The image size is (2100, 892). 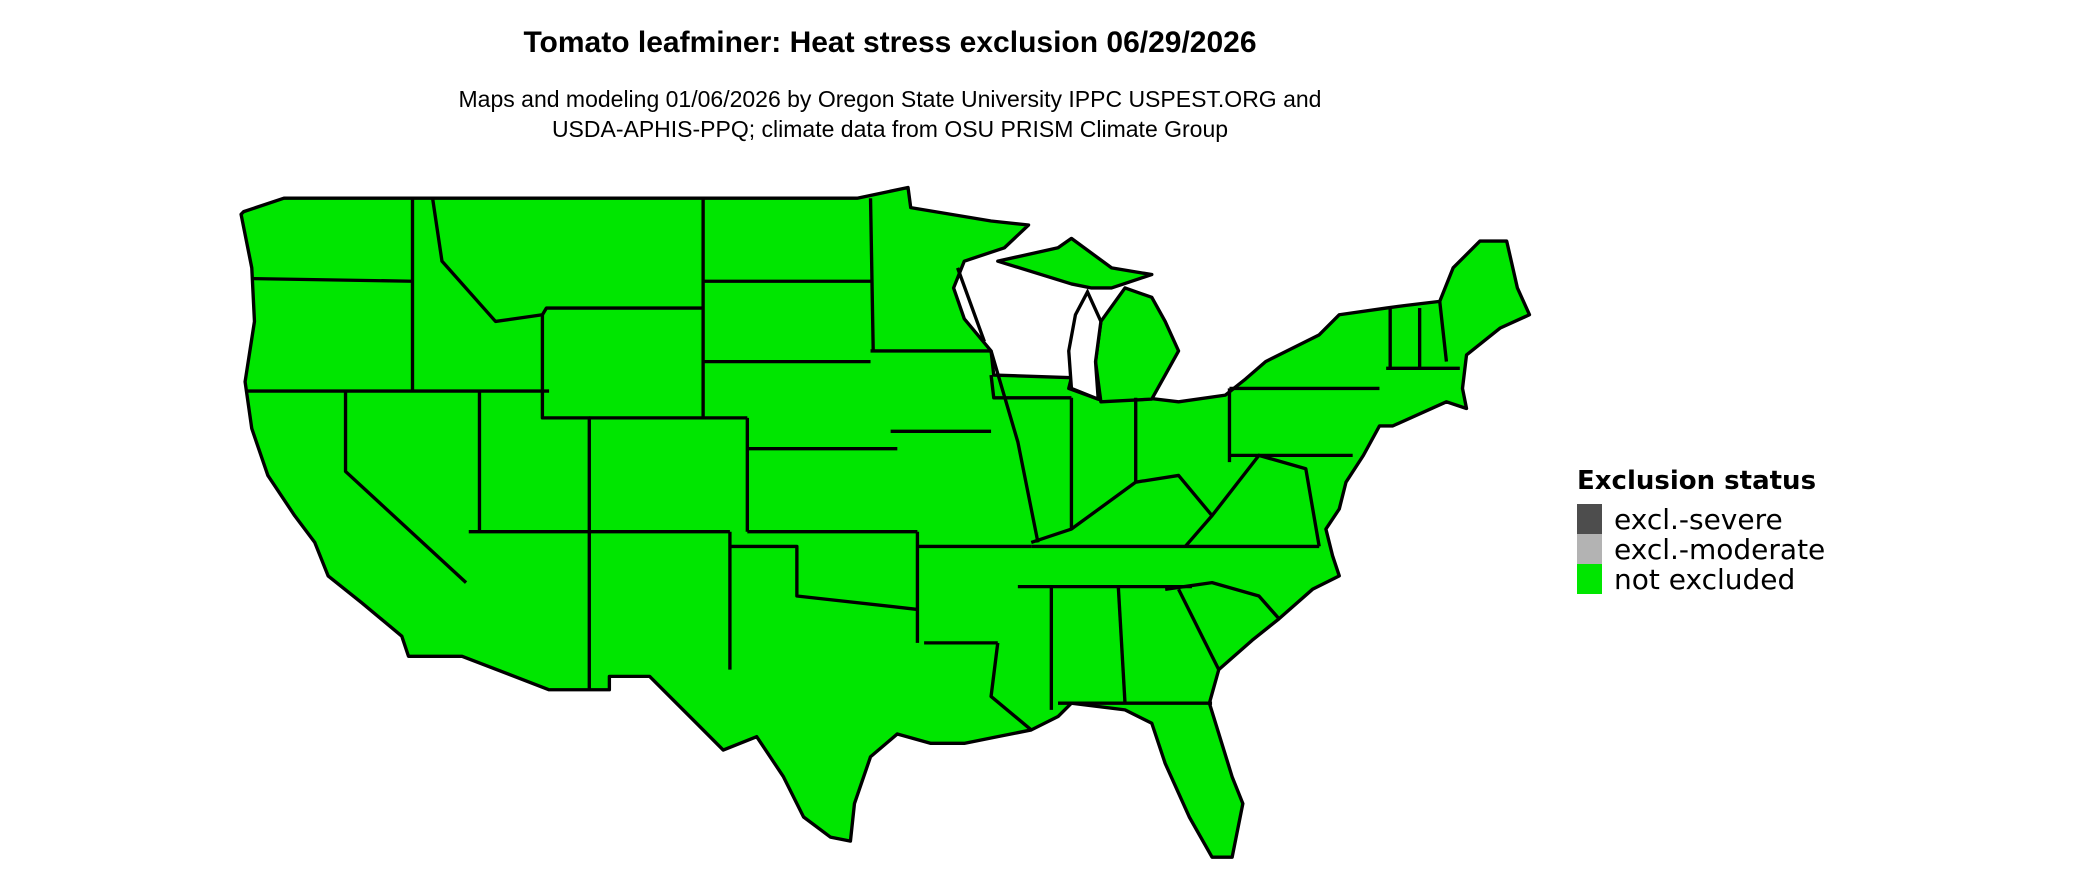 I want to click on legend-label: not excluded, so click(x=1705, y=579).